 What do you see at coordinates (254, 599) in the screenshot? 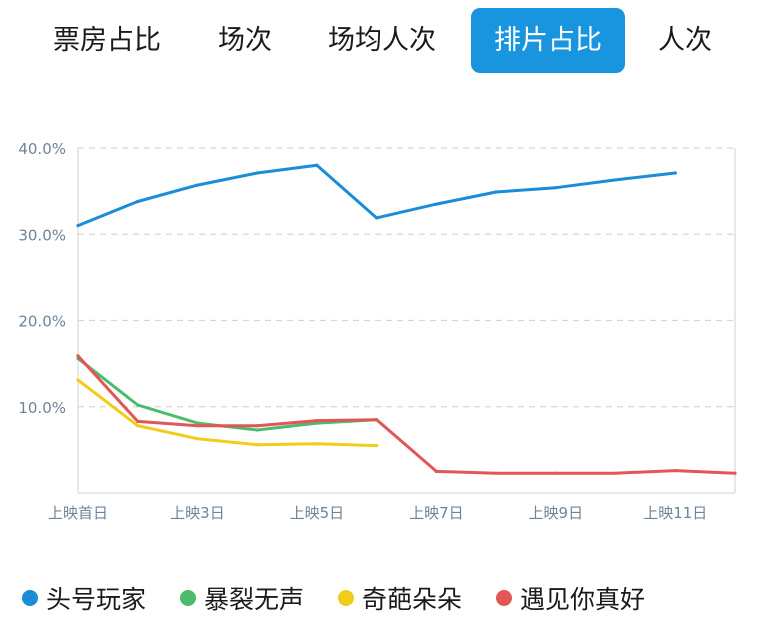
I see `legend-label: 暴裂无声` at bounding box center [254, 599].